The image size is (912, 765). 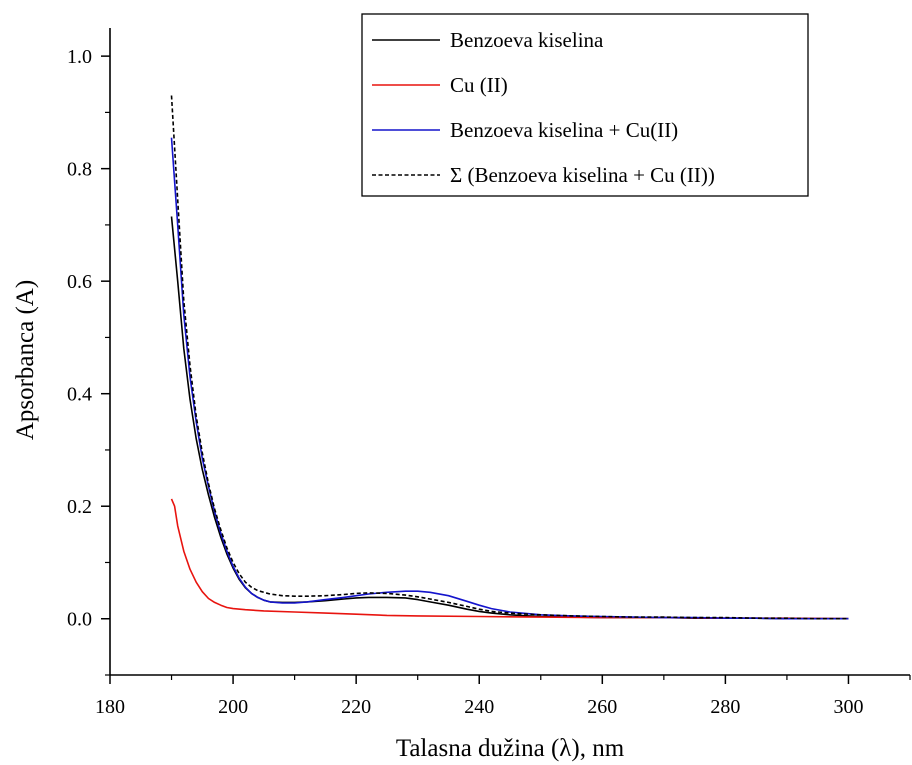 I want to click on legend-label: Cu (II), so click(x=479, y=85).